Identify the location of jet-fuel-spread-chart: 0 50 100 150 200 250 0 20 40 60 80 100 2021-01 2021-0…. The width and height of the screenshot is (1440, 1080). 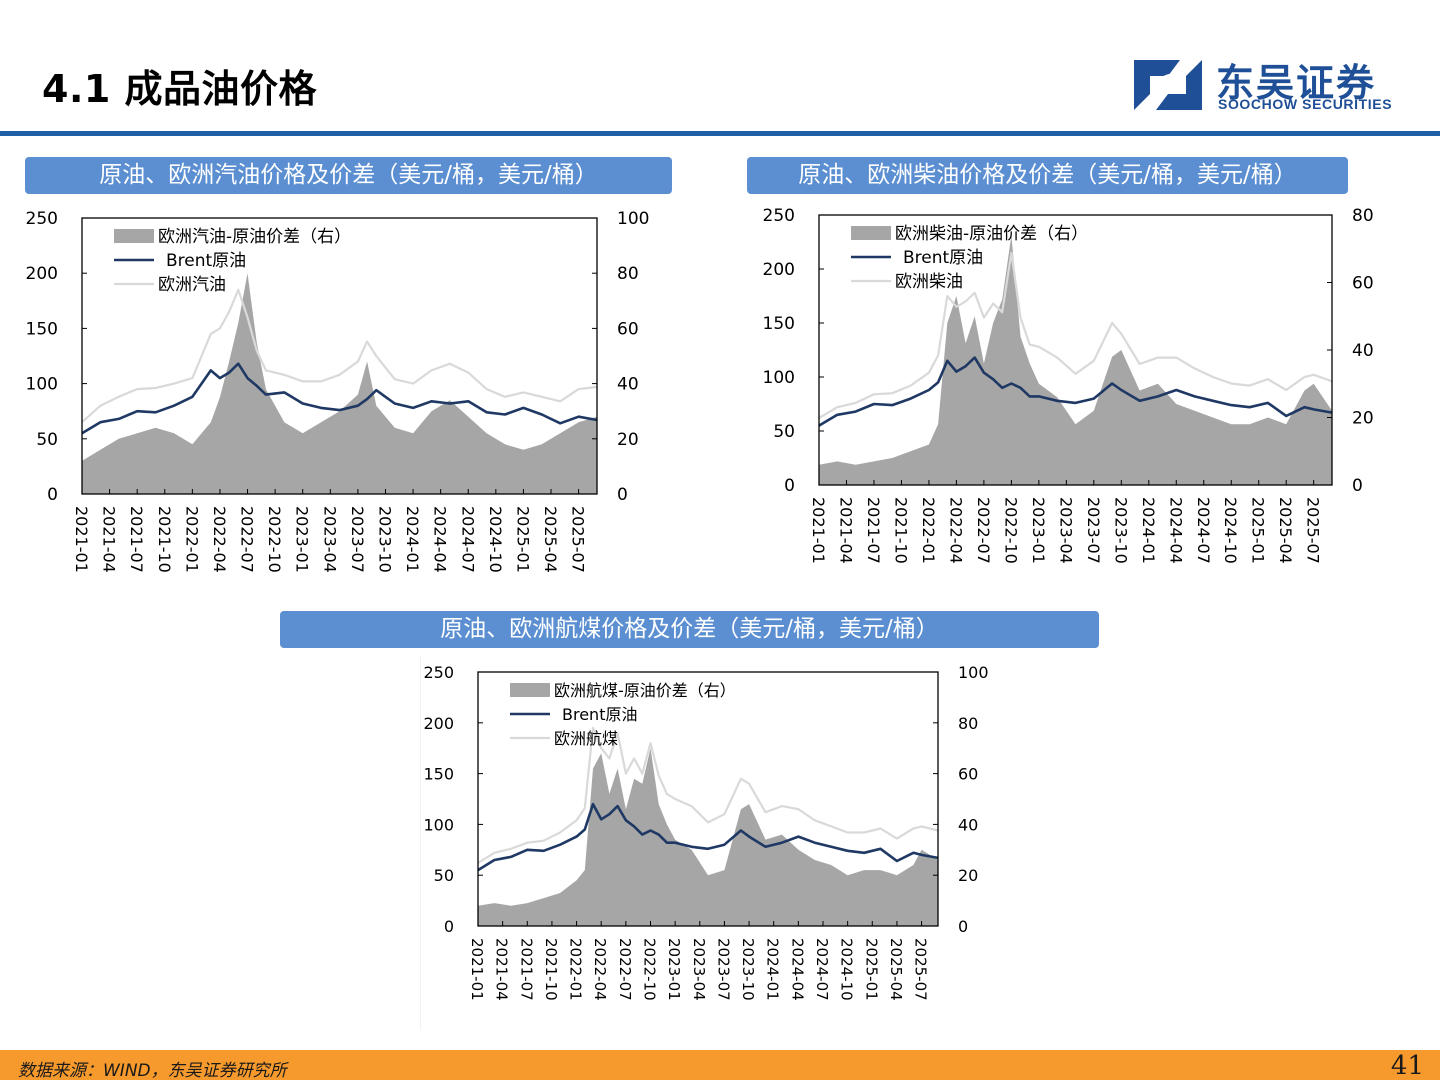
(704, 842).